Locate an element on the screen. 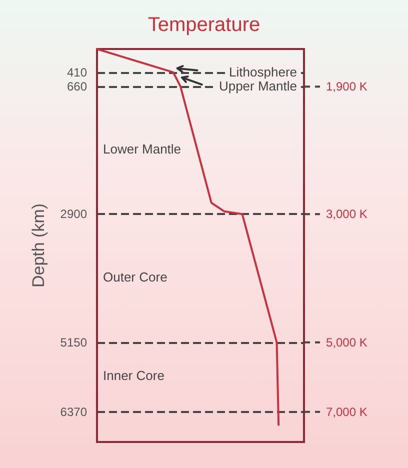  annotation: Inner Core is located at coordinates (133, 376).